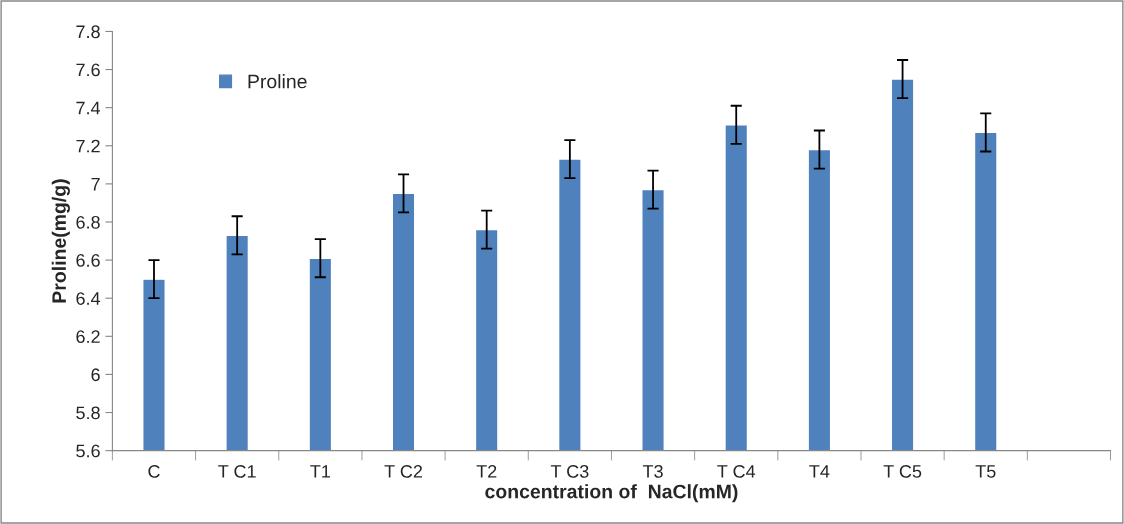 This screenshot has width=1124, height=524. I want to click on y-tick-label: 6, so click(95, 375).